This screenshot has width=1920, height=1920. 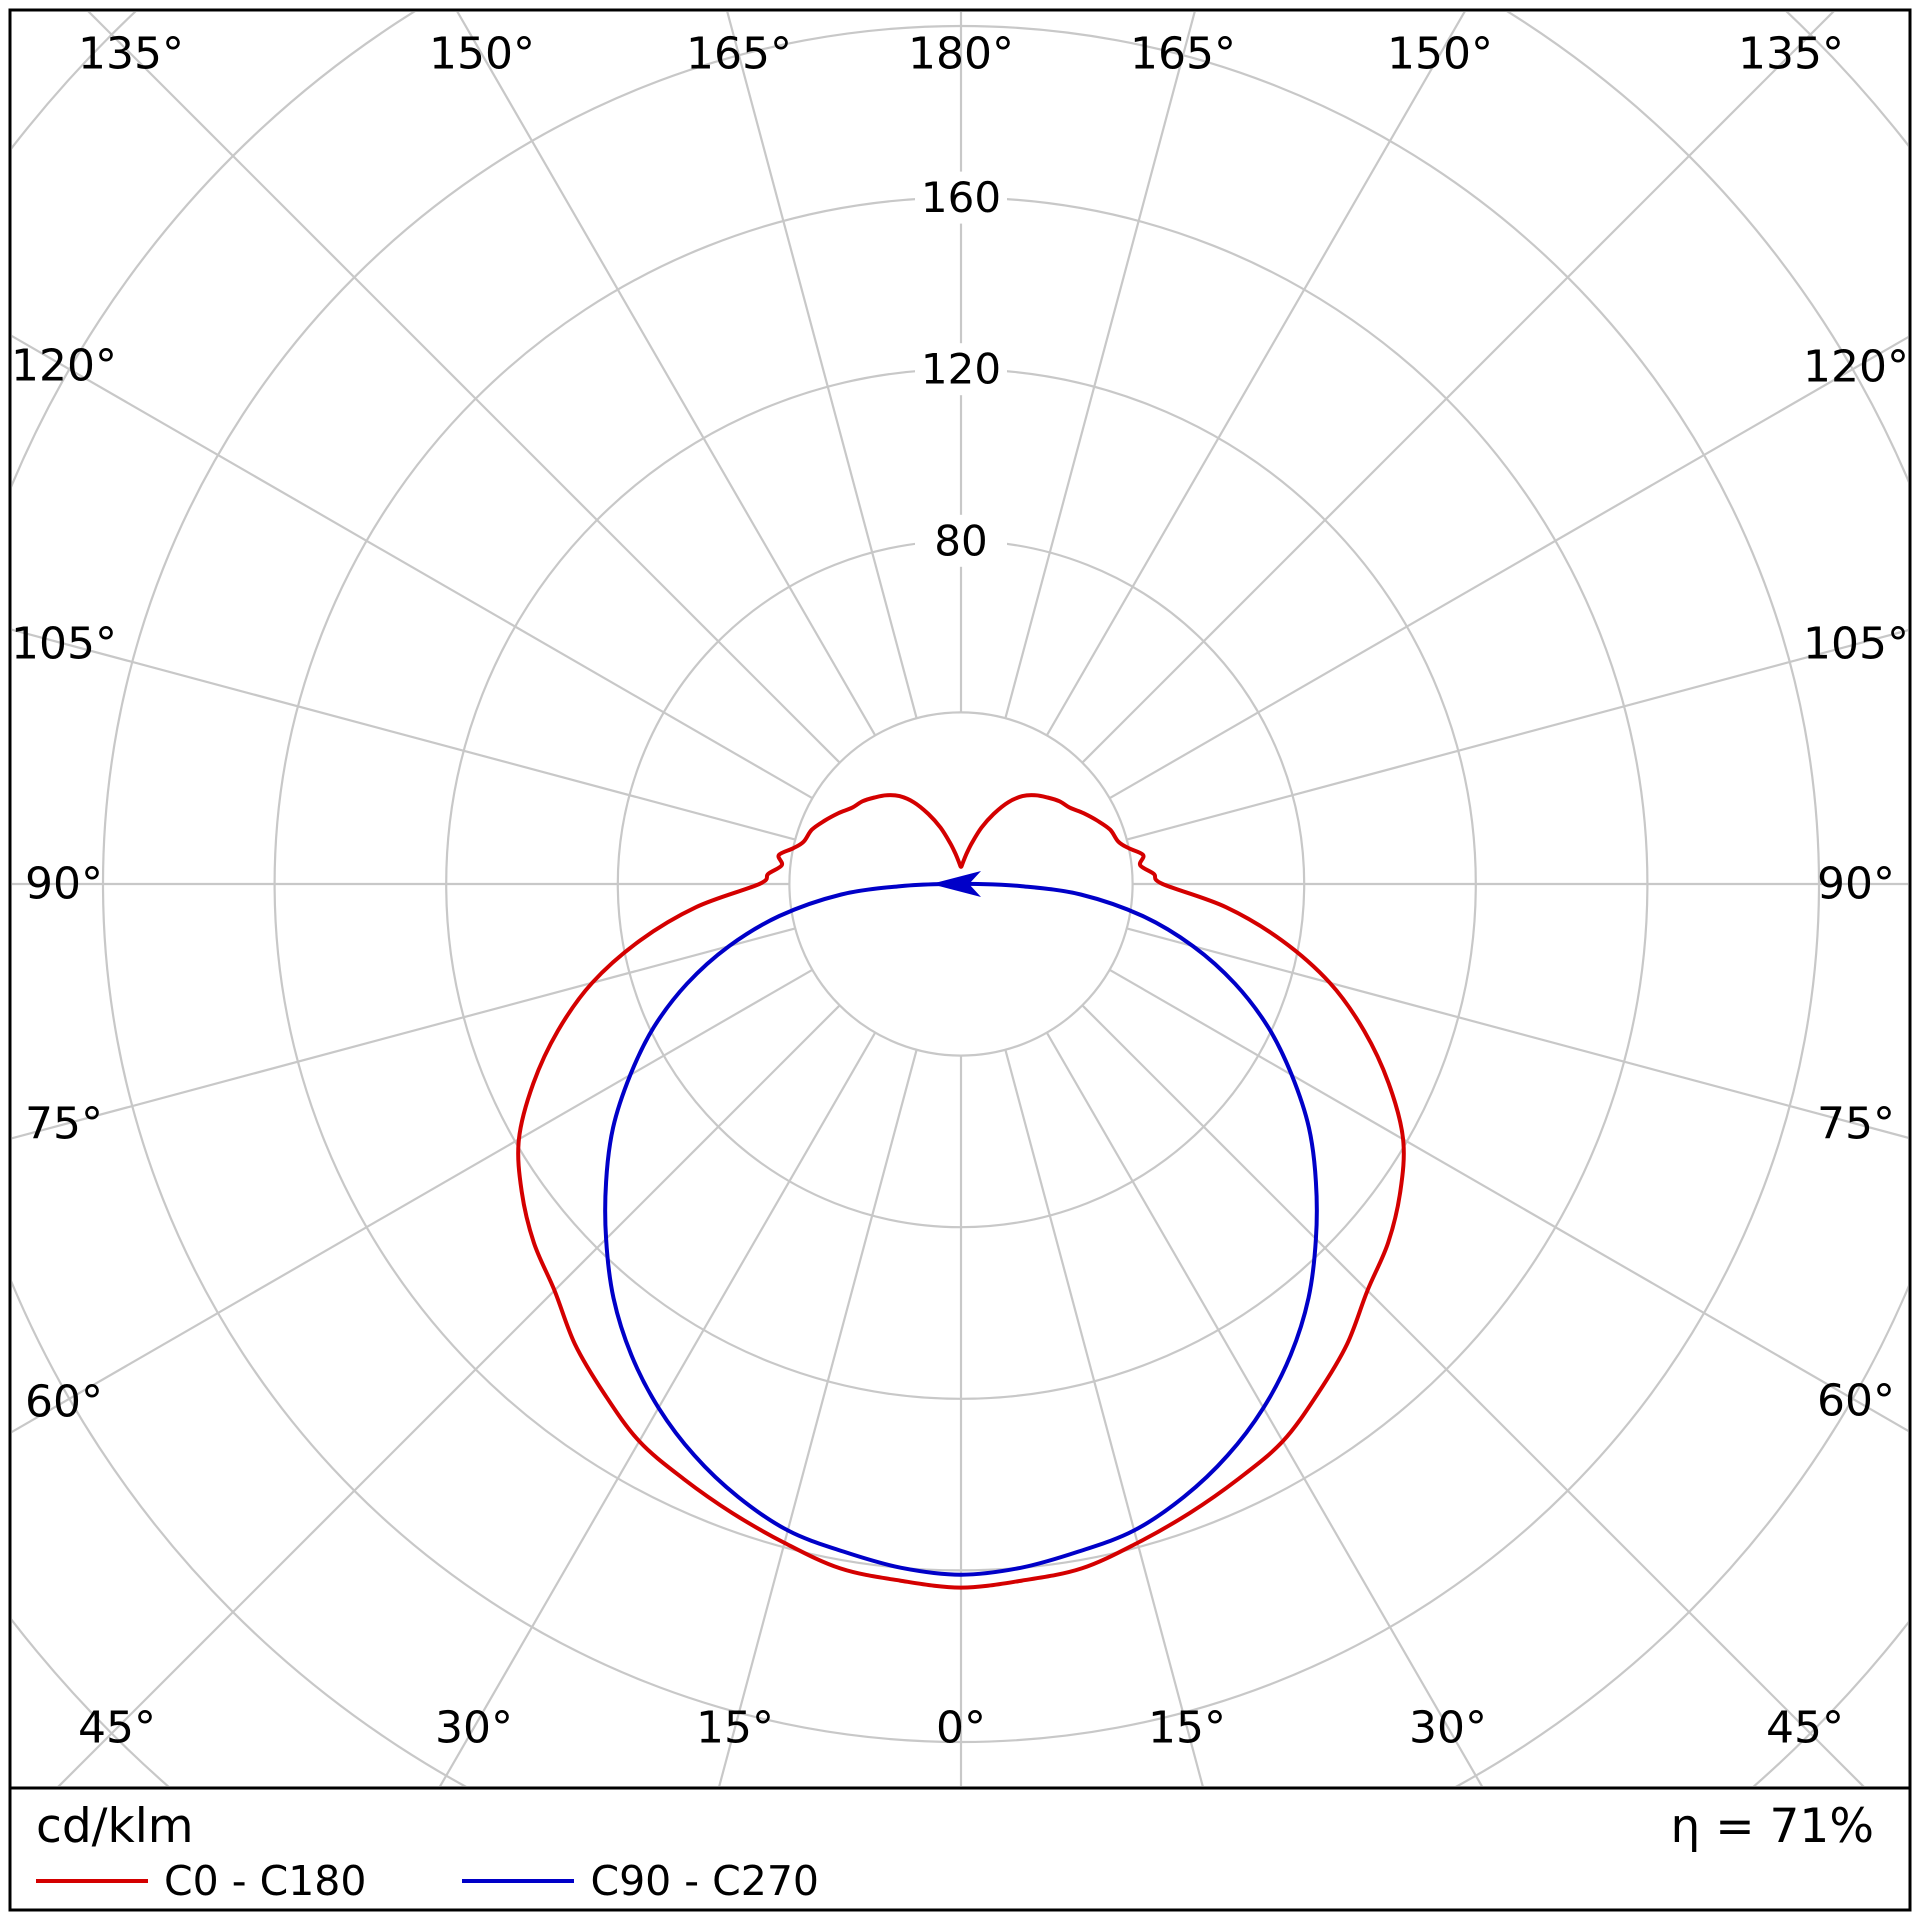 I want to click on angle-label: 180°, so click(x=961, y=54).